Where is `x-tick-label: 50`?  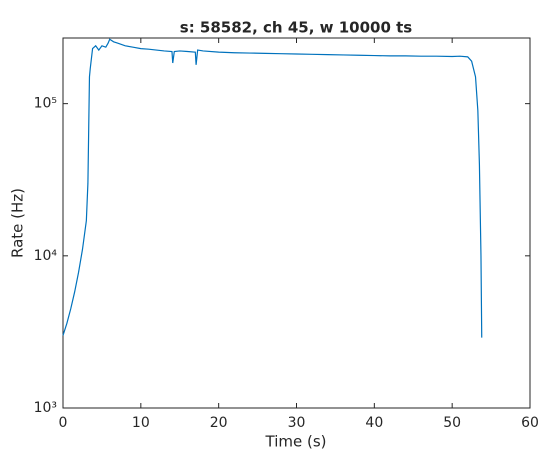 x-tick-label: 50 is located at coordinates (452, 423).